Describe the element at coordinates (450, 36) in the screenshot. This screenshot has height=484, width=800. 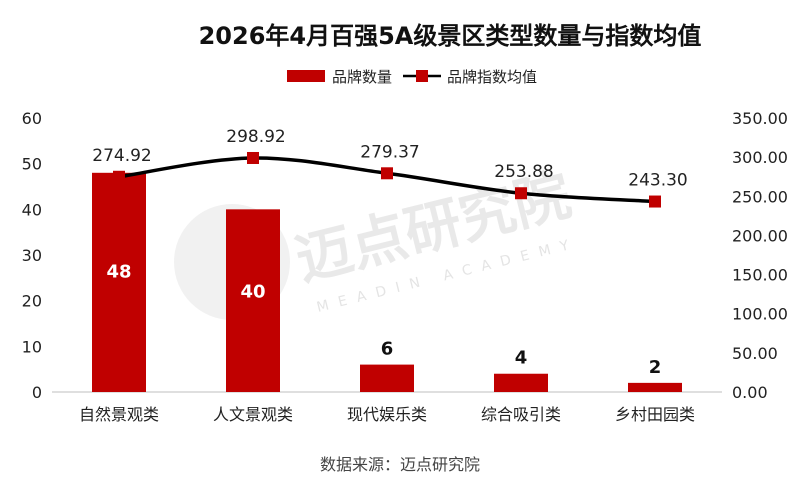
I see `chart-title: 2026年4月百强5A级景区类型数量与指数均值` at that location.